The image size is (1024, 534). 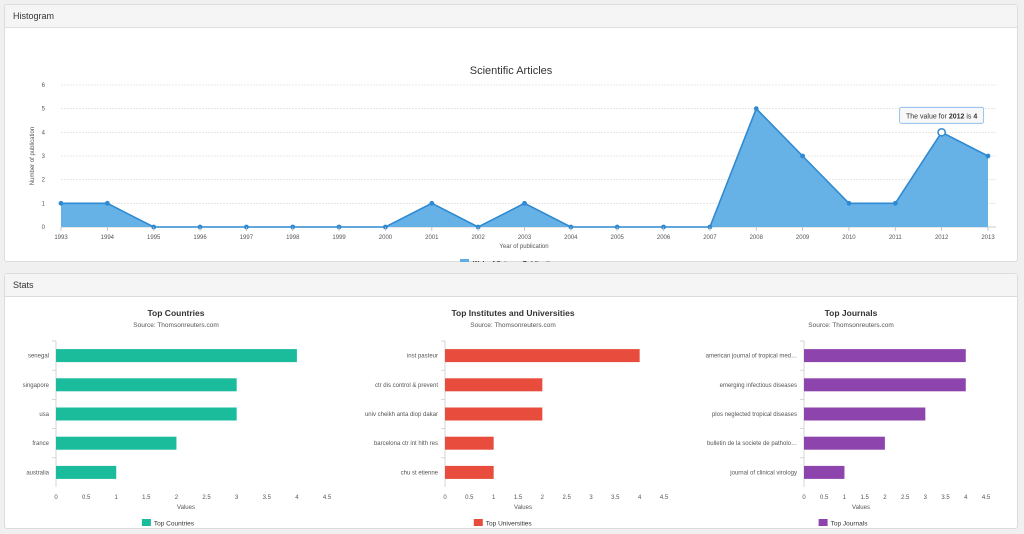 I want to click on data-point-2011, so click(x=895, y=203).